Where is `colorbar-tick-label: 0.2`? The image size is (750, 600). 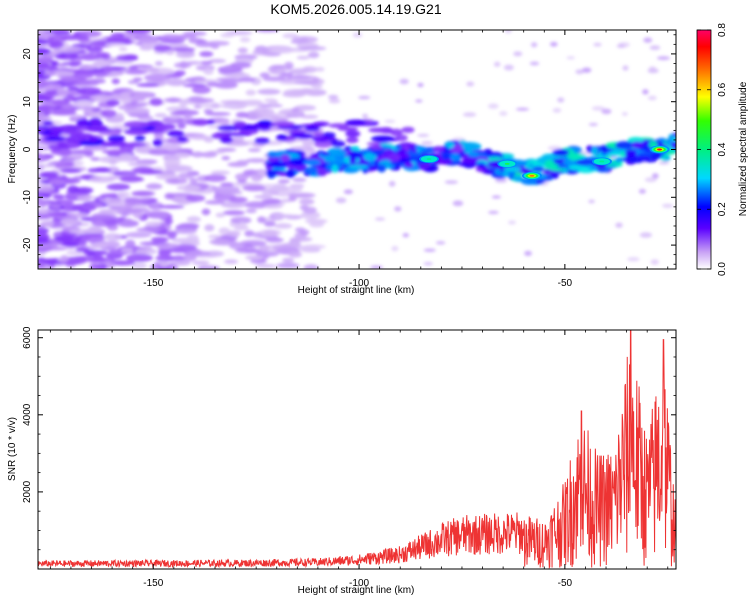 colorbar-tick-label: 0.2 is located at coordinates (722, 209).